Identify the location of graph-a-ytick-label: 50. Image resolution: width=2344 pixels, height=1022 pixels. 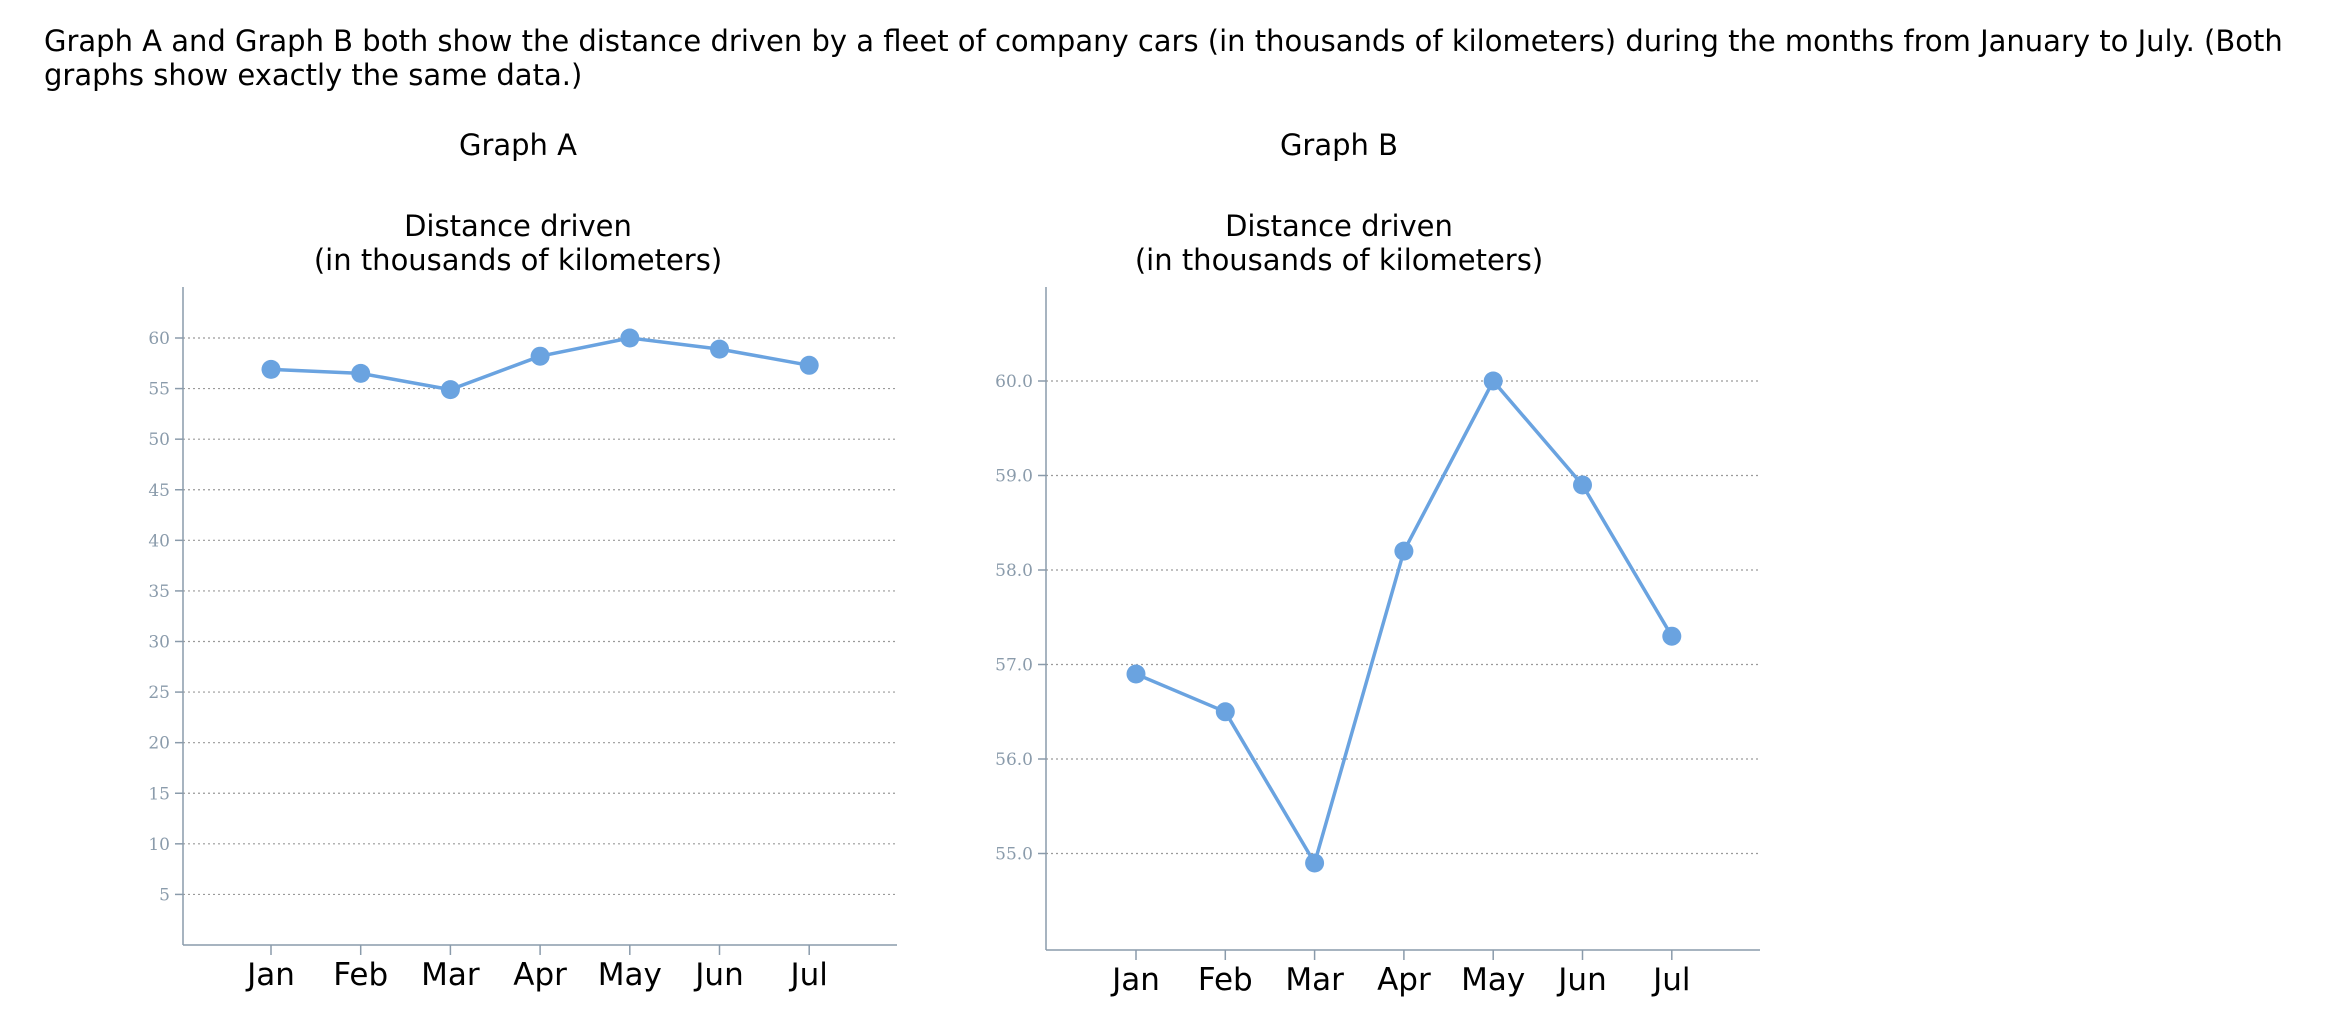
(159, 440).